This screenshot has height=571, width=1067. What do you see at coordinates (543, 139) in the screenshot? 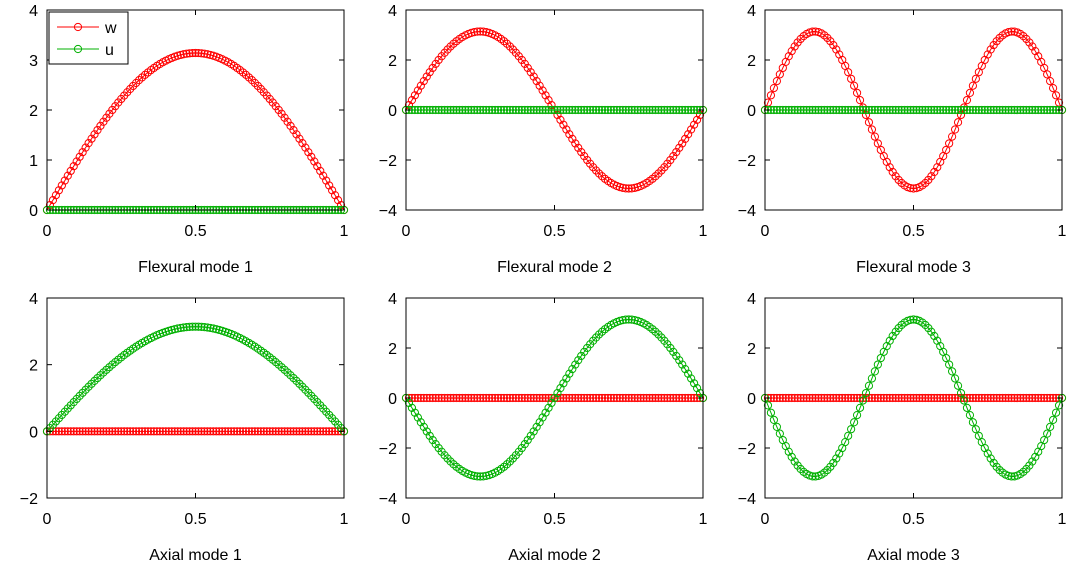
I see `subplot-2: −4 −2 0 2 4 0 0.5 1 Flexural mode 2` at bounding box center [543, 139].